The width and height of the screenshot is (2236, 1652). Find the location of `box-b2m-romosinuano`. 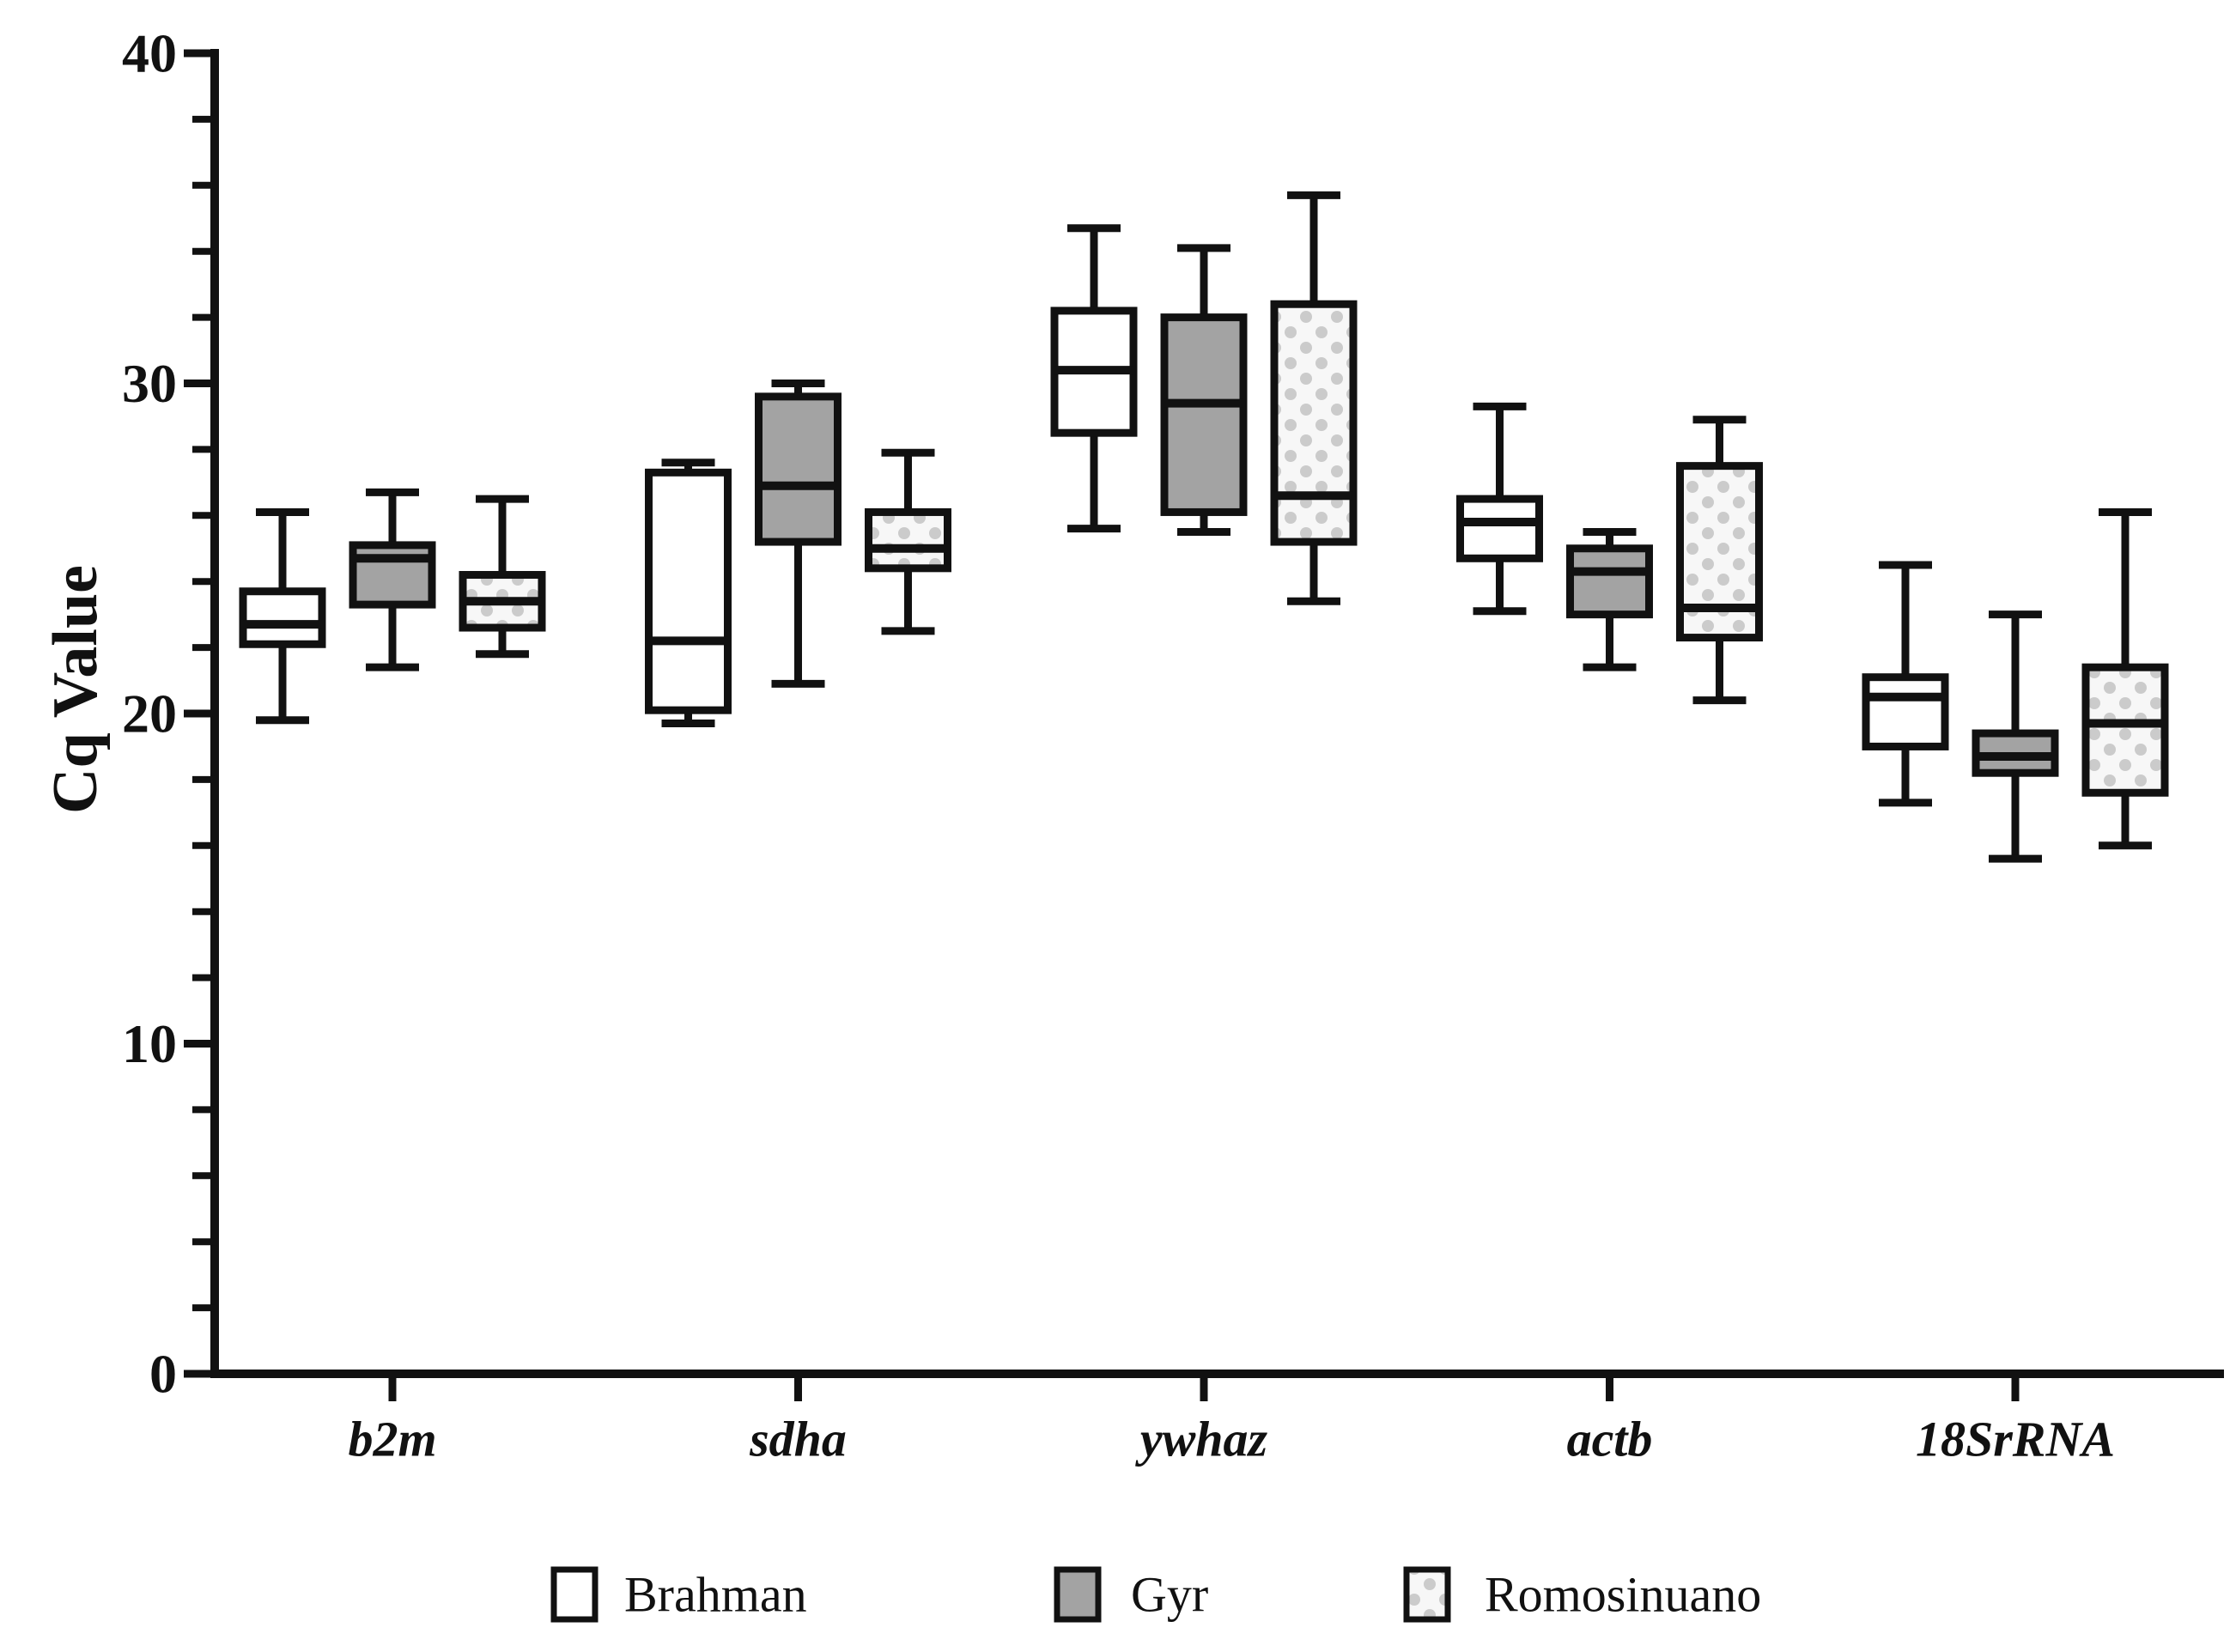

box-b2m-romosinuano is located at coordinates (502, 577).